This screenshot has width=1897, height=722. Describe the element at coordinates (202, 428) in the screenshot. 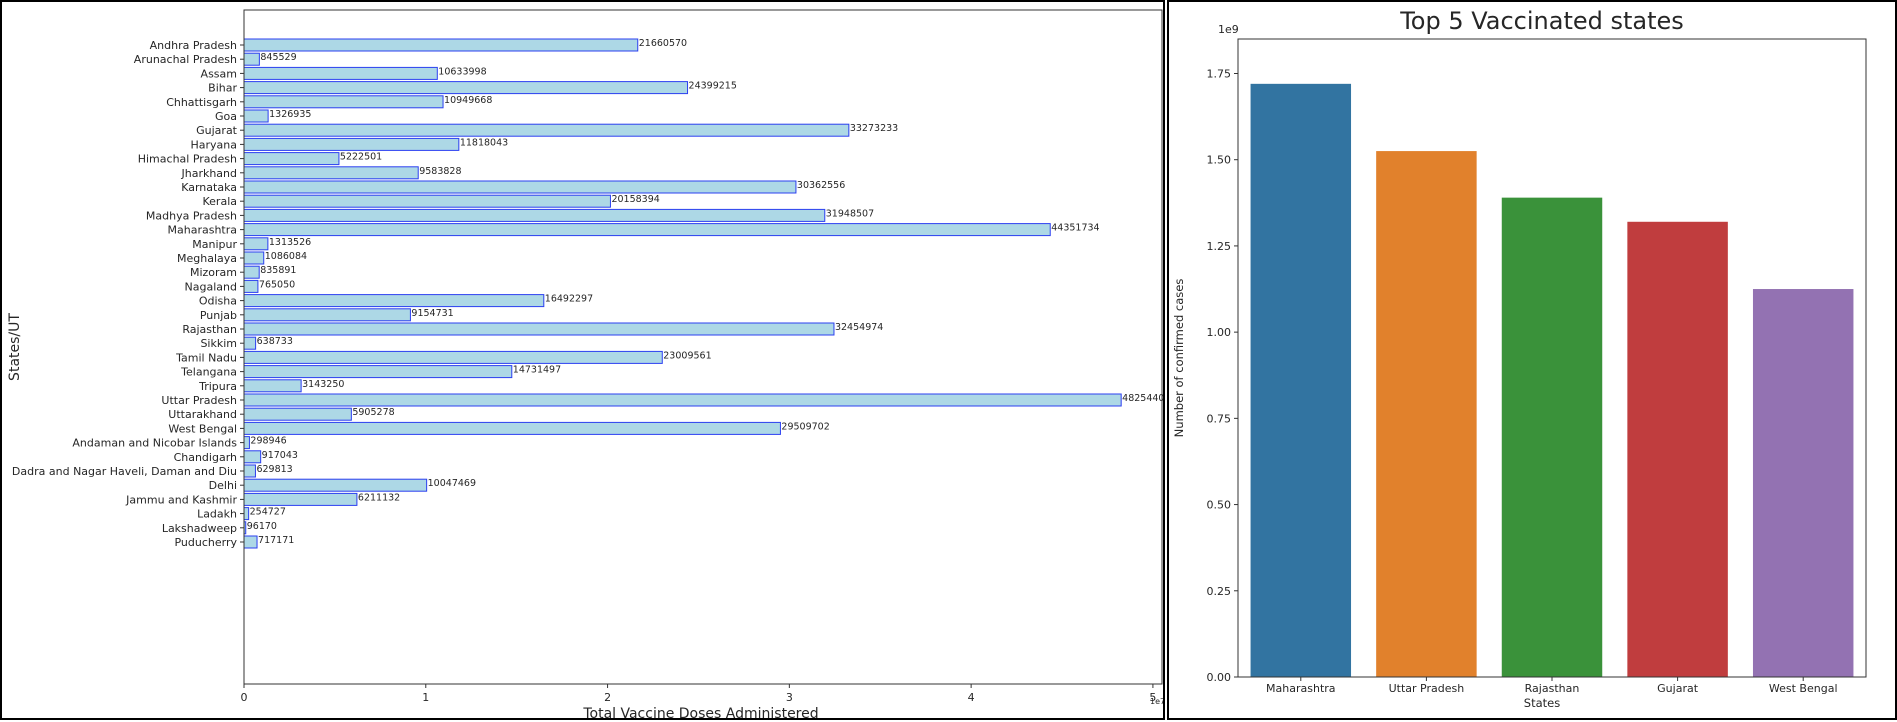

I see `y-tick-label-27: West Bengal` at that location.